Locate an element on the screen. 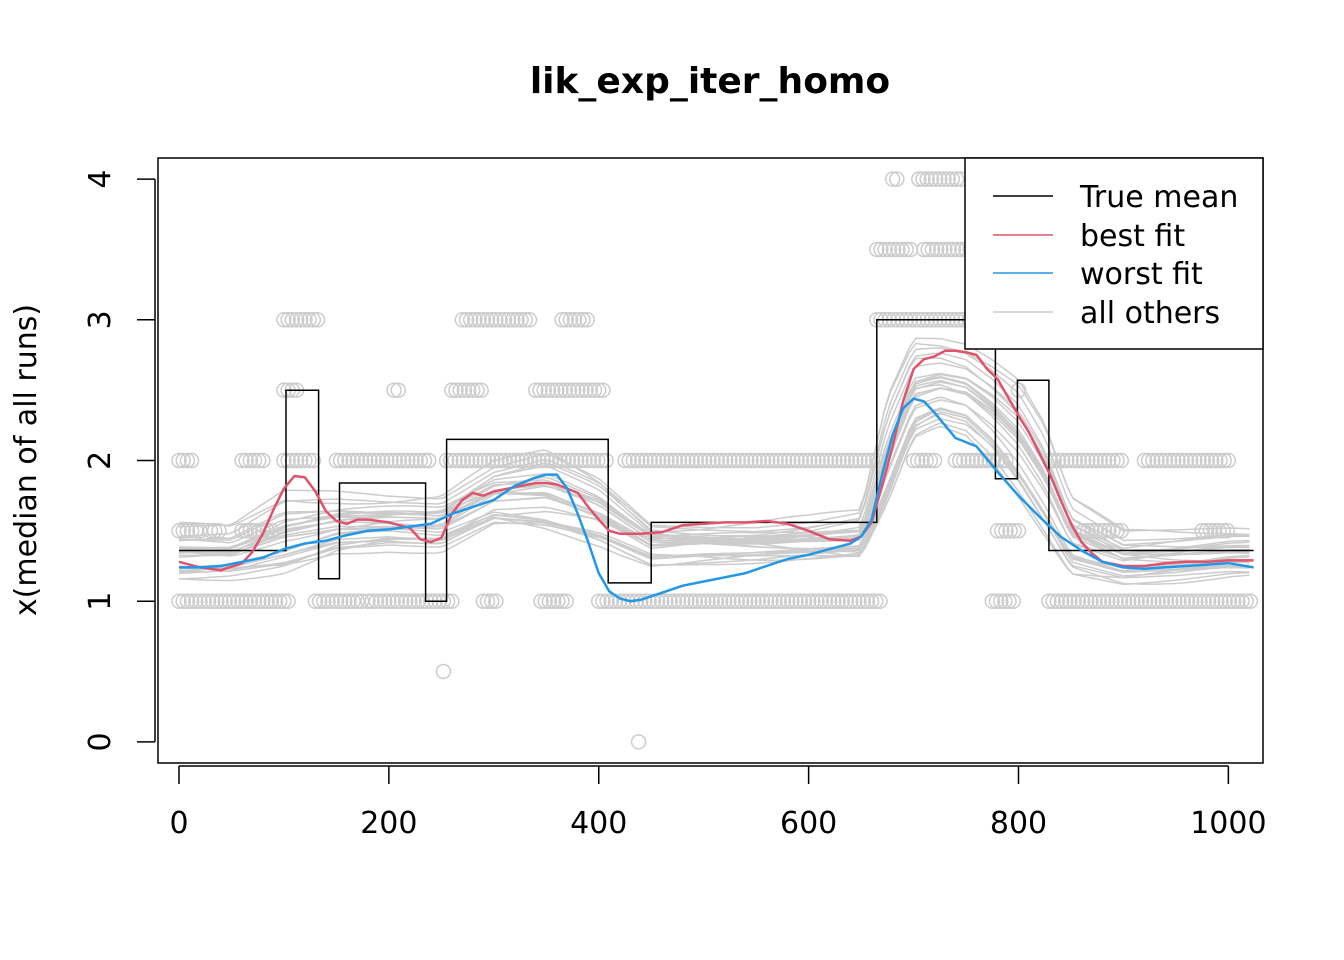 The image size is (1344, 960). x-tick-label: 600 is located at coordinates (808, 823).